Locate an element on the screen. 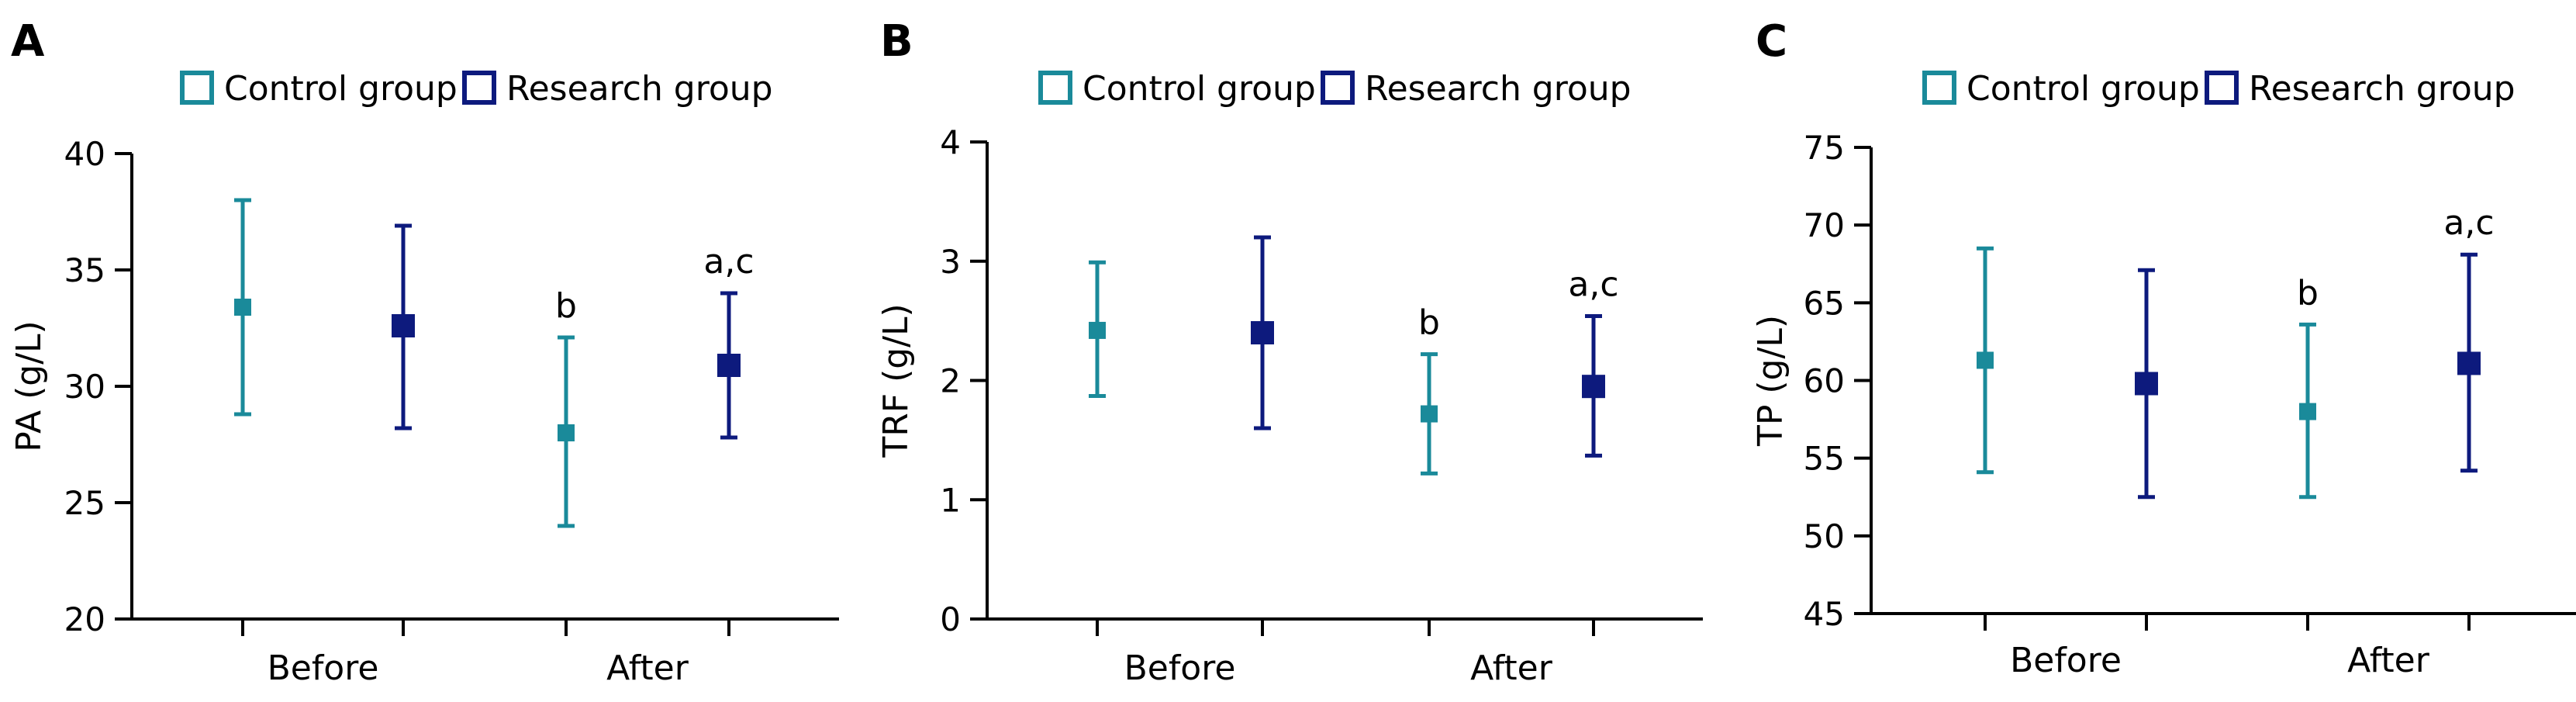 The image size is (2576, 702). y-tick-label: 25 is located at coordinates (85, 503).